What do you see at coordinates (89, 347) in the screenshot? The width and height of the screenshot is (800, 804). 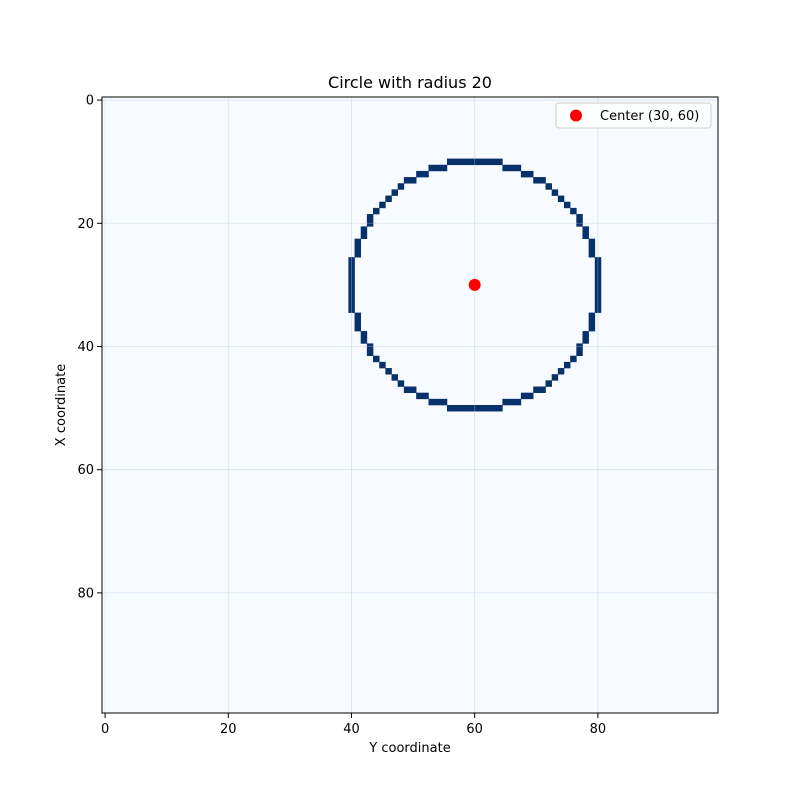 I see `y-axis-ticks: 0 20 40 60 80` at bounding box center [89, 347].